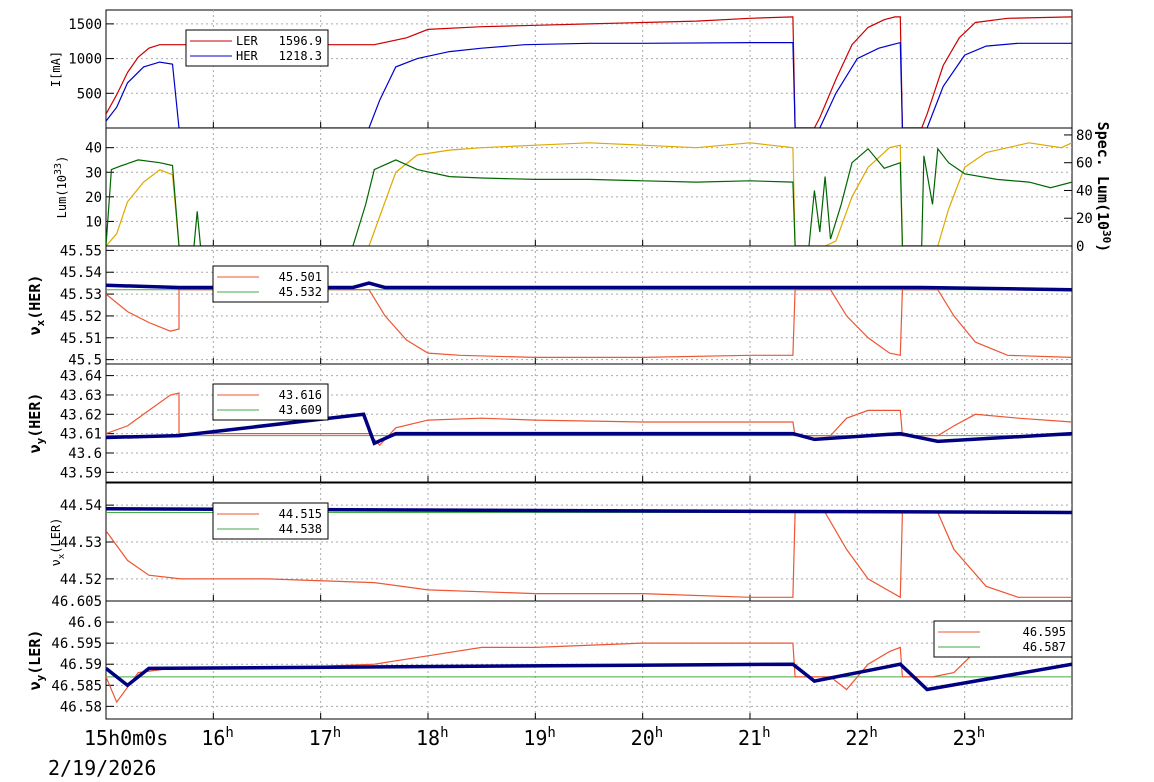 This screenshot has height=782, width=1154. Describe the element at coordinates (1084, 164) in the screenshot. I see `y-right-tick-label: 60` at that location.